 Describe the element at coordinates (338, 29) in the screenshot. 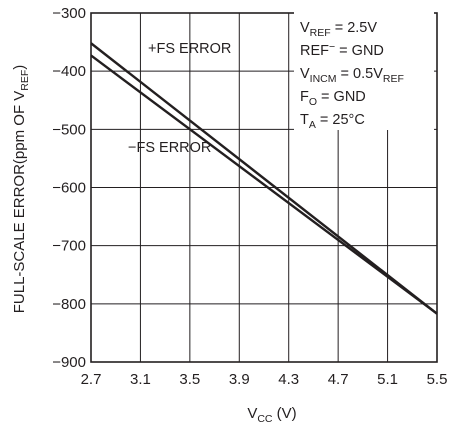

I see `condition-vref: VREF = 2.5V` at that location.